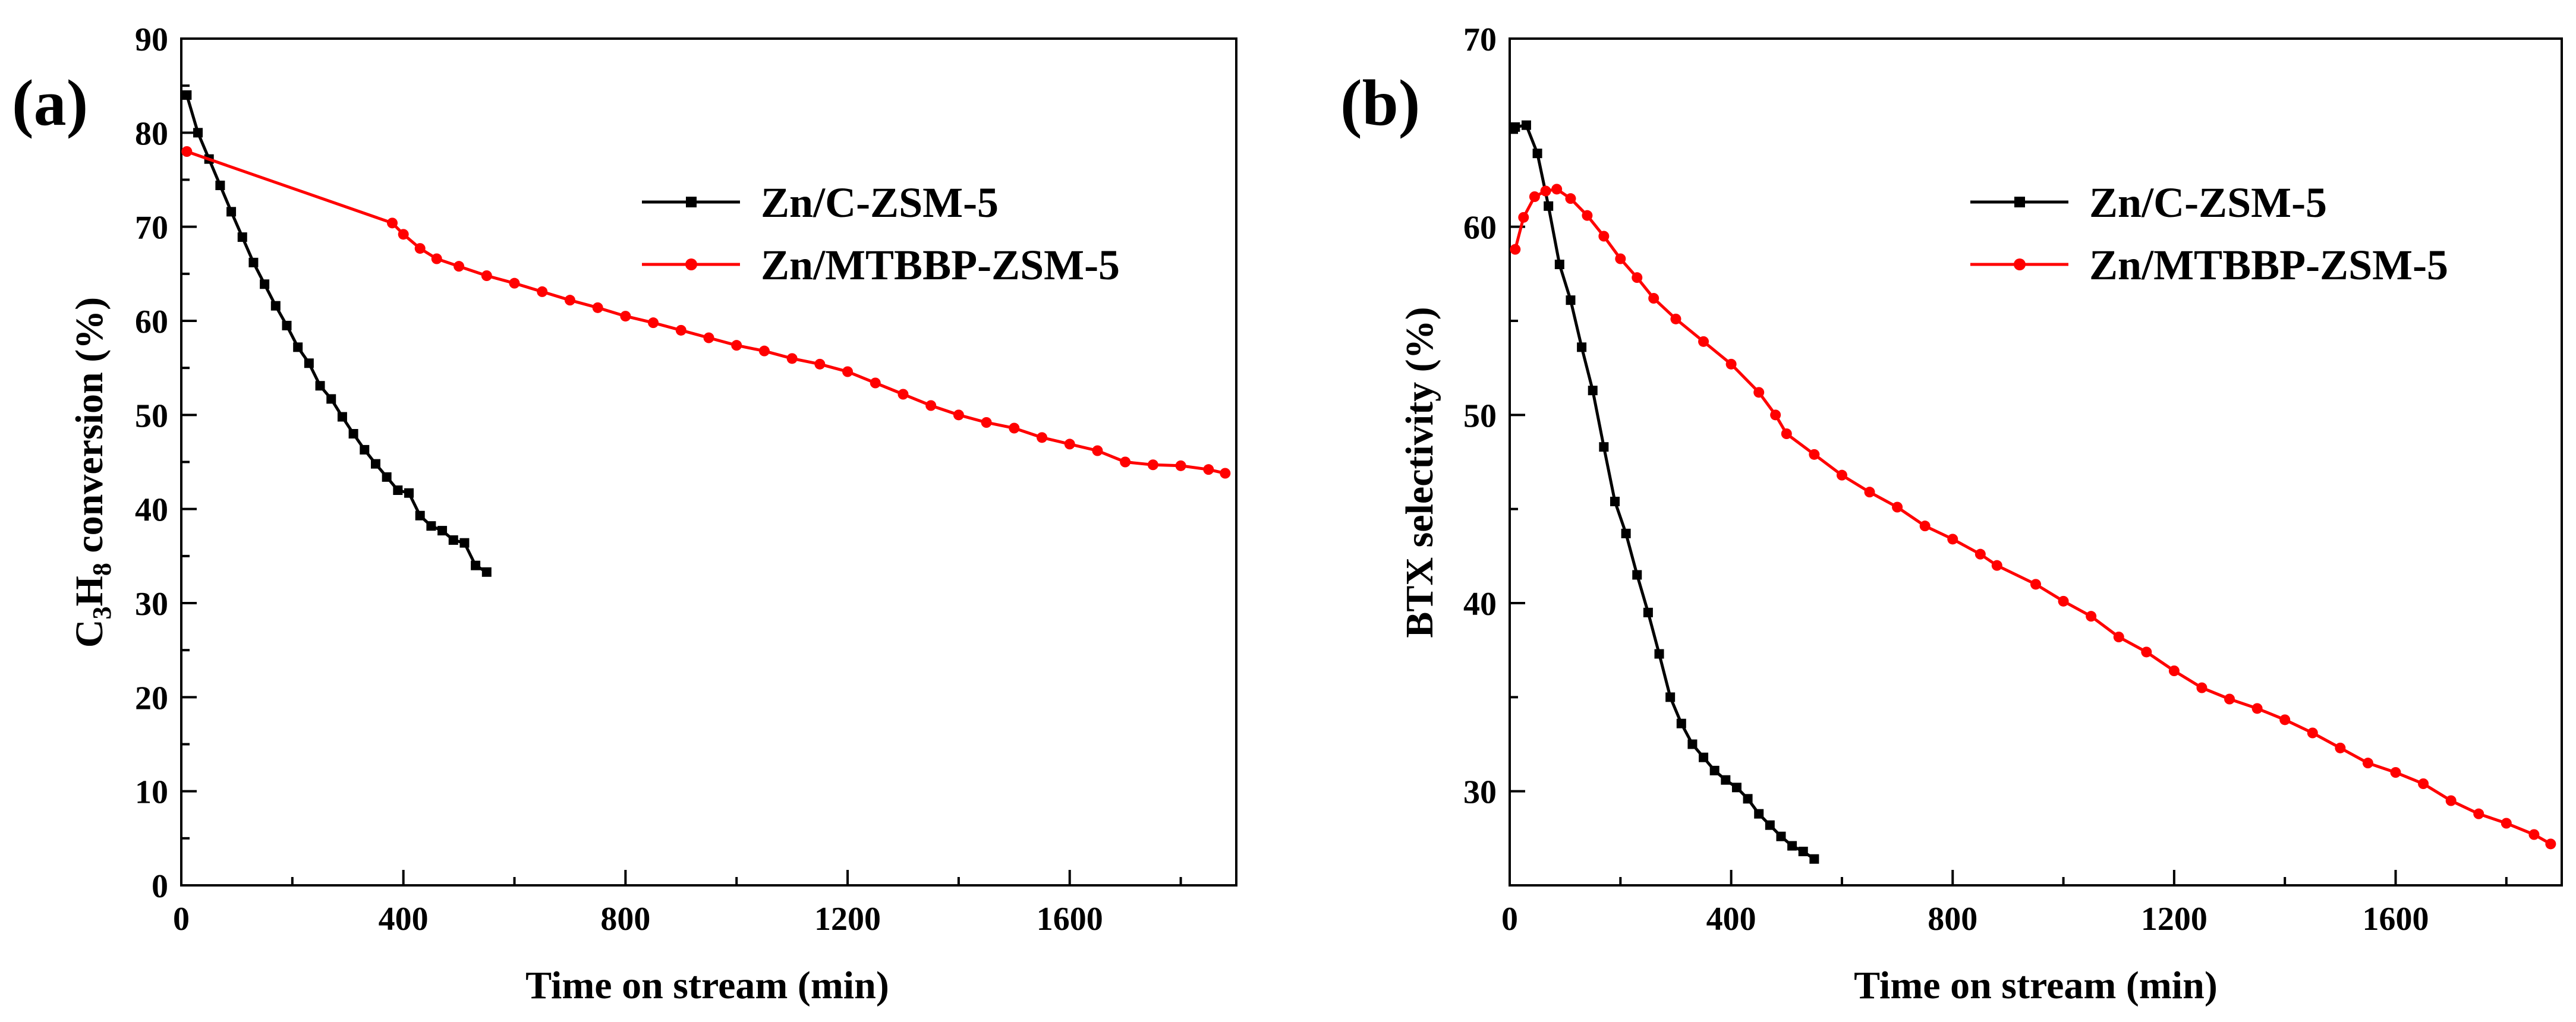 The height and width of the screenshot is (1022, 2576). What do you see at coordinates (1480, 792) in the screenshot?
I see `y-tick-label-b: 30` at bounding box center [1480, 792].